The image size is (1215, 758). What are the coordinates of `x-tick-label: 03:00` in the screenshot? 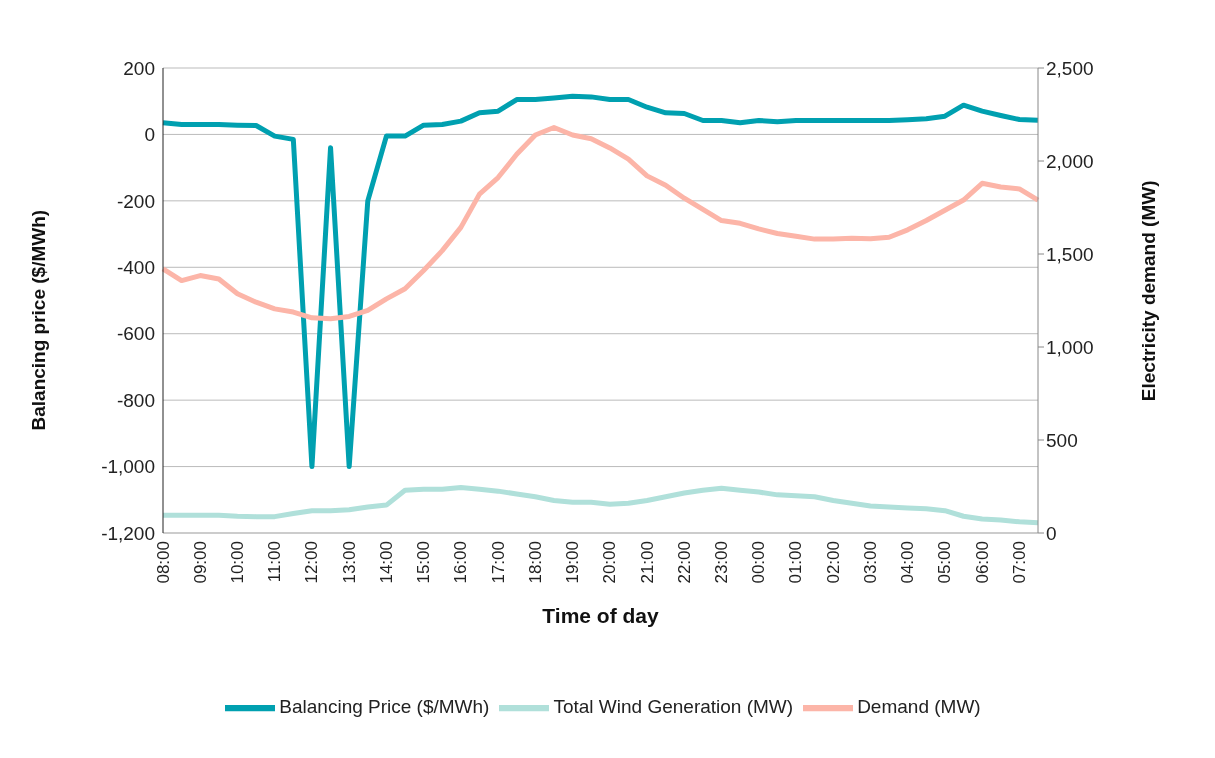 It's located at (870, 562).